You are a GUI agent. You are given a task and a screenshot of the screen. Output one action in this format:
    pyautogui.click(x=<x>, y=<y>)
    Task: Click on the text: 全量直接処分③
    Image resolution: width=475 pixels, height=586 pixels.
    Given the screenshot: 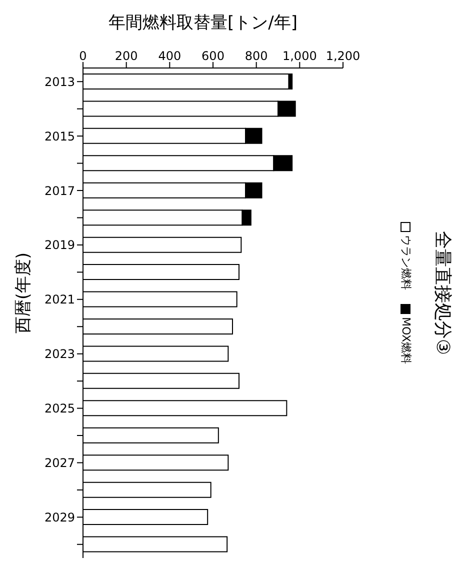 What is the action you would take?
    pyautogui.click(x=442, y=293)
    